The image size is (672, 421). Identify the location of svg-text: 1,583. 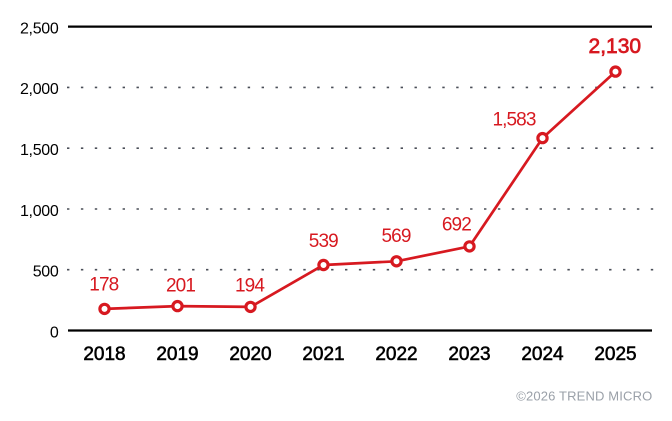
(513, 119).